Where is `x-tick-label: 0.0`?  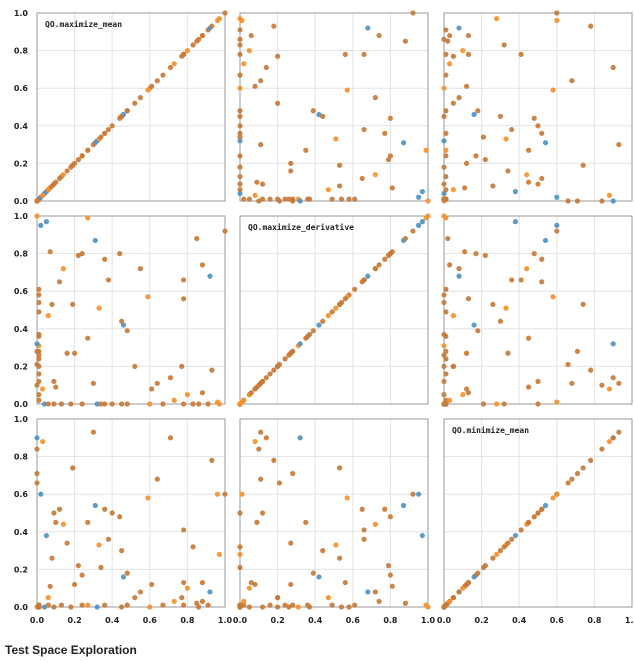 x-tick-label: 0.0 is located at coordinates (37, 620).